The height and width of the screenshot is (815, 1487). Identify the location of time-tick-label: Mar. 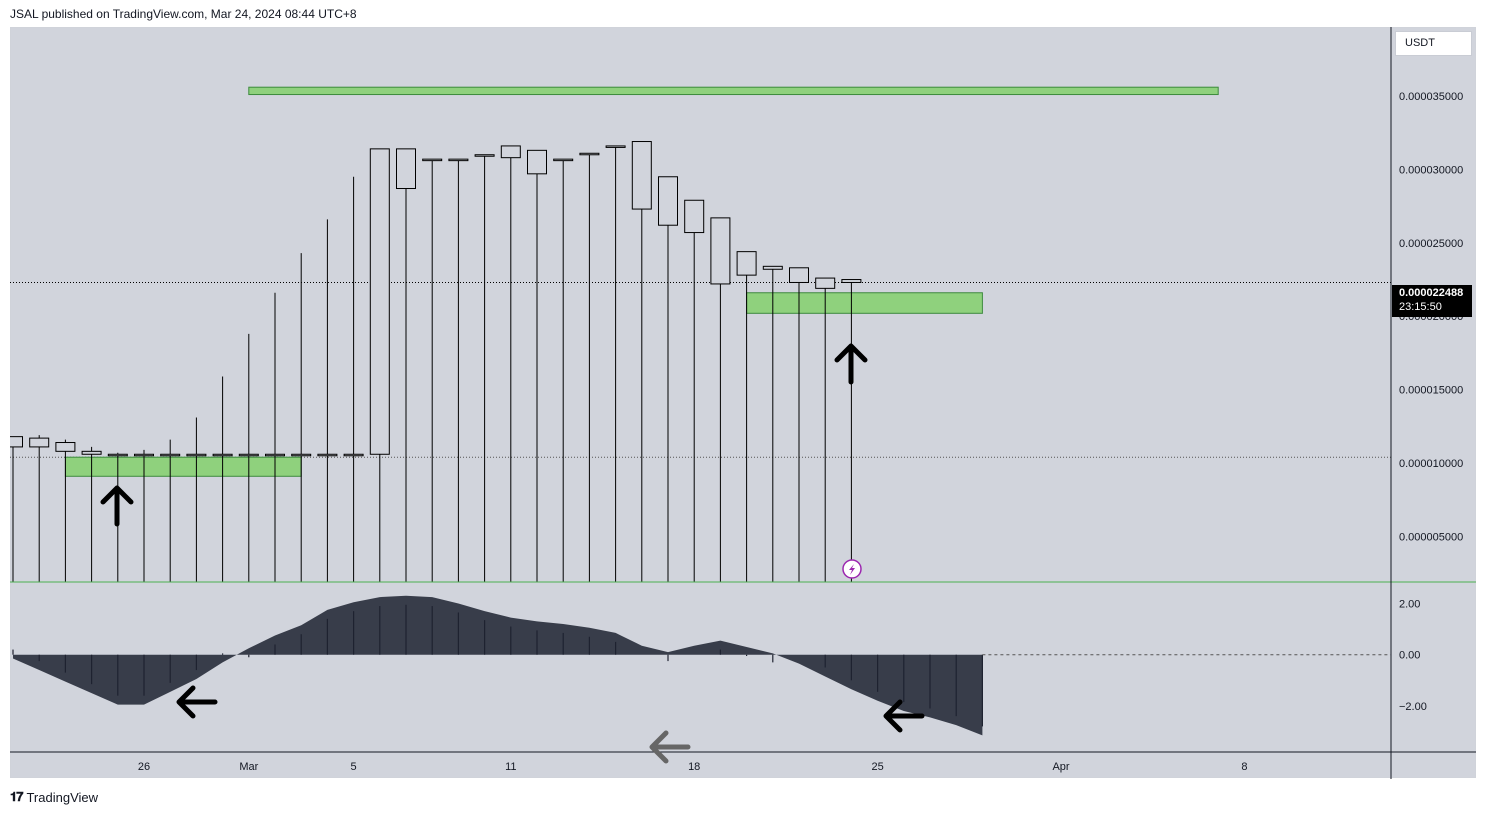
(248, 767).